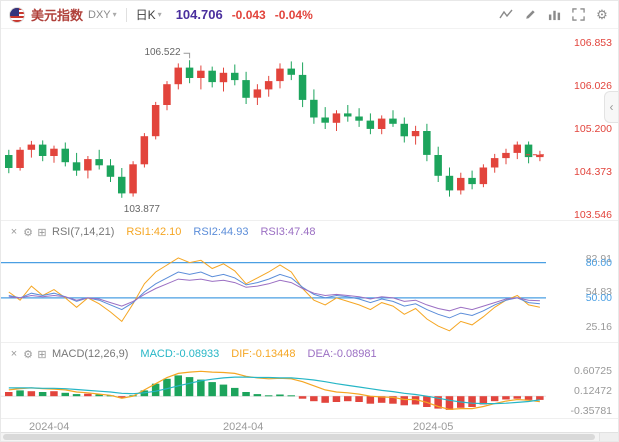 This screenshot has height=442, width=619. What do you see at coordinates (598, 327) in the screenshot?
I see `axis-label: 25.16` at bounding box center [598, 327].